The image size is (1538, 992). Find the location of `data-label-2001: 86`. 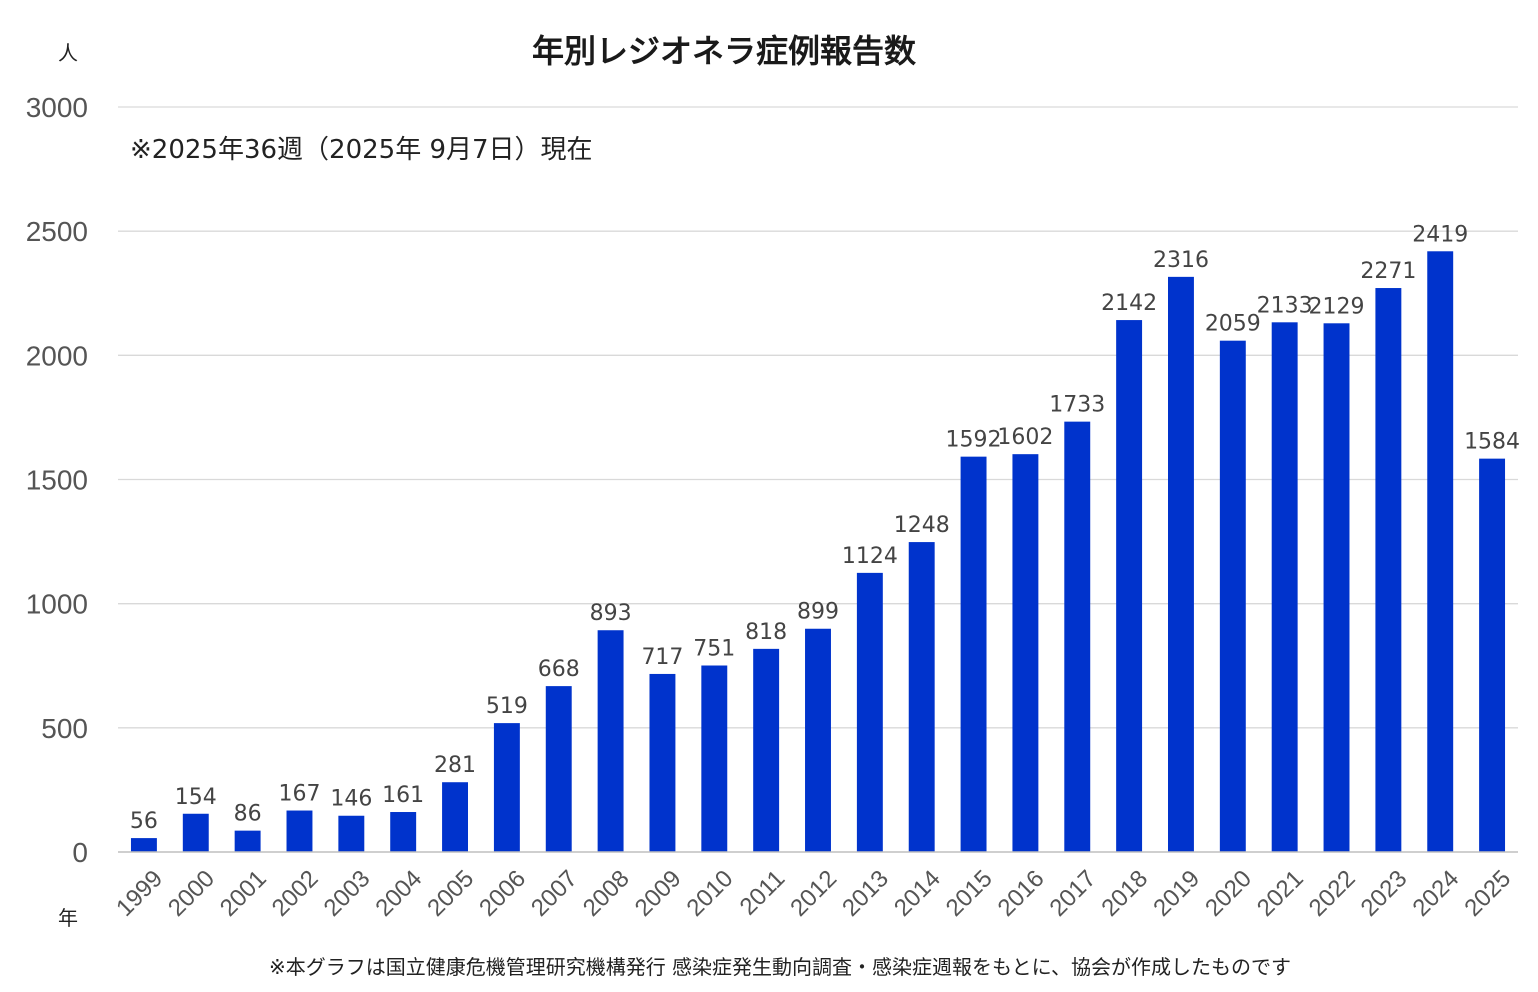

data-label-2001: 86 is located at coordinates (248, 814).